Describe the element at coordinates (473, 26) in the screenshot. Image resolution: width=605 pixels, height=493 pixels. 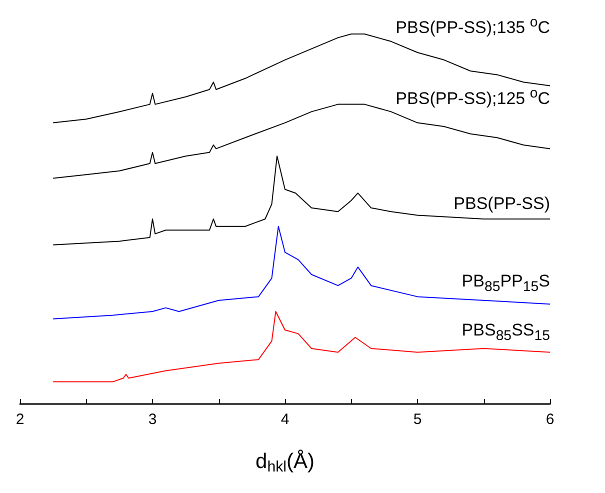
I see `series-label: PBS(PP-SS);135 $^{o}$C` at that location.